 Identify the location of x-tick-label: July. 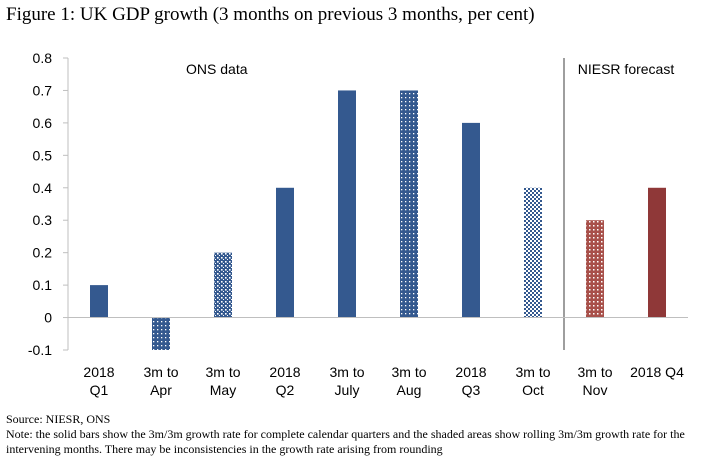
(347, 390).